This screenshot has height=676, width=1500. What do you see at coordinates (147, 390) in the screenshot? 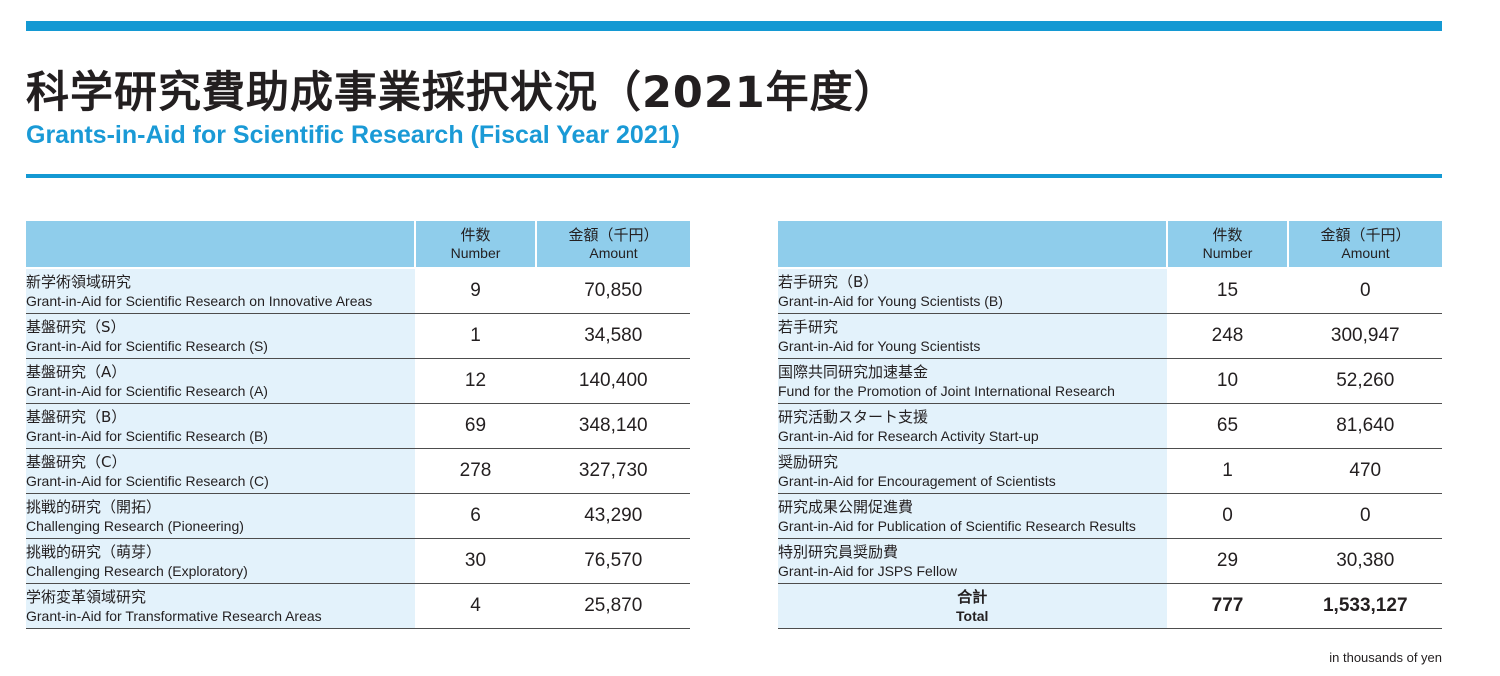
I see `grant-name-en: Grant-in-Aid for Scientific Research (A)` at bounding box center [147, 390].